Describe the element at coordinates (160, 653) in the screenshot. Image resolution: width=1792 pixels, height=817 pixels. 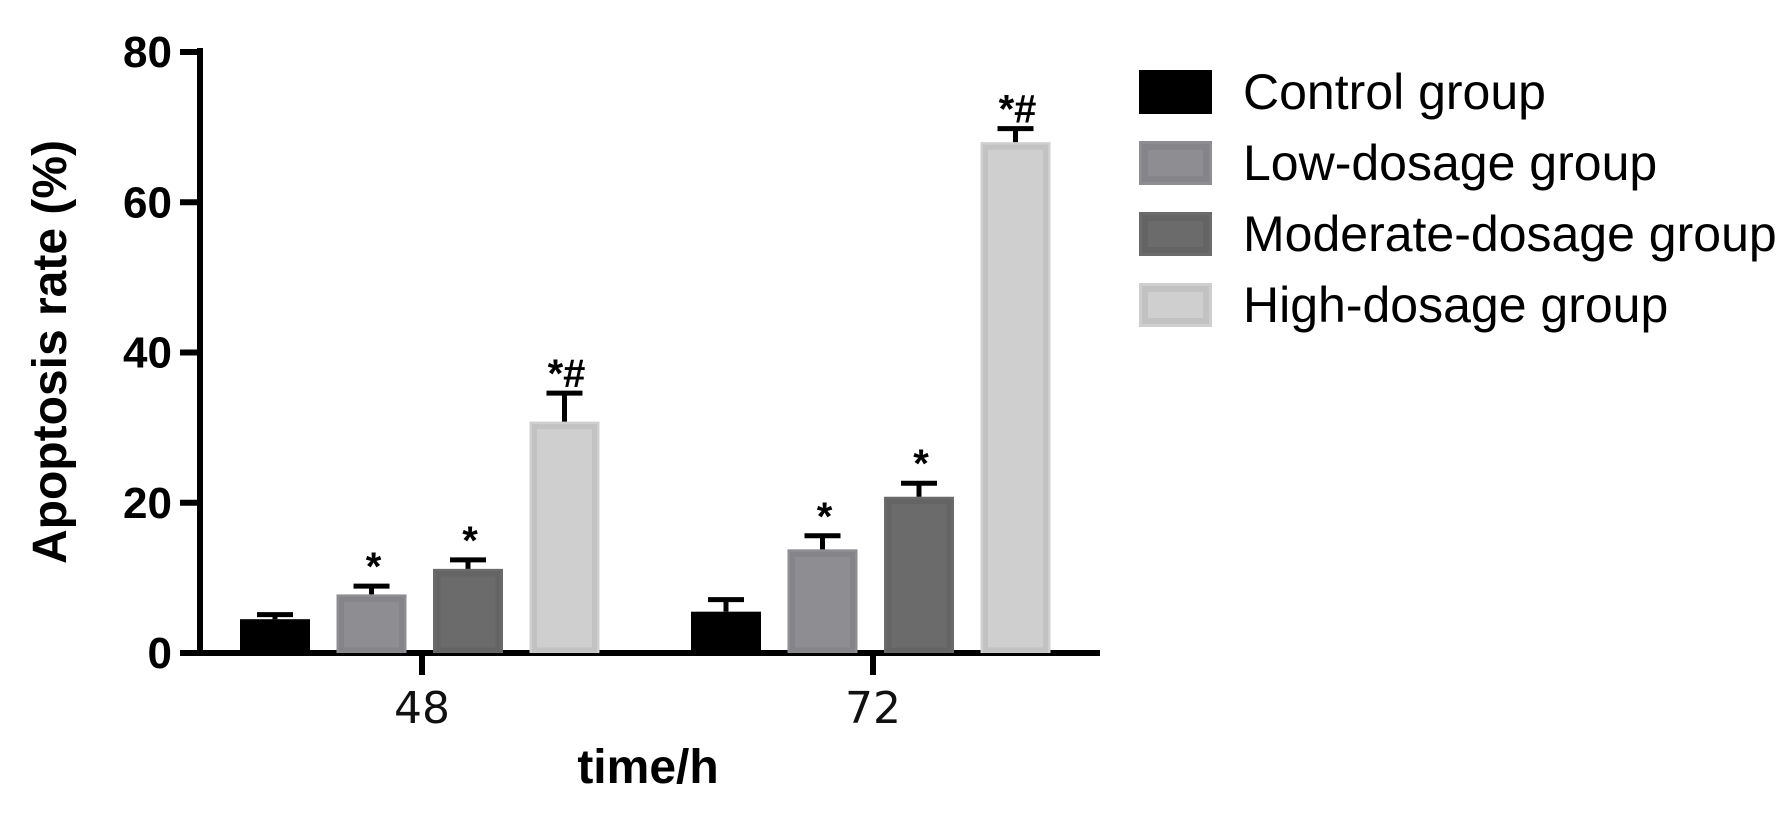
I see `y-tick-label: 0` at that location.